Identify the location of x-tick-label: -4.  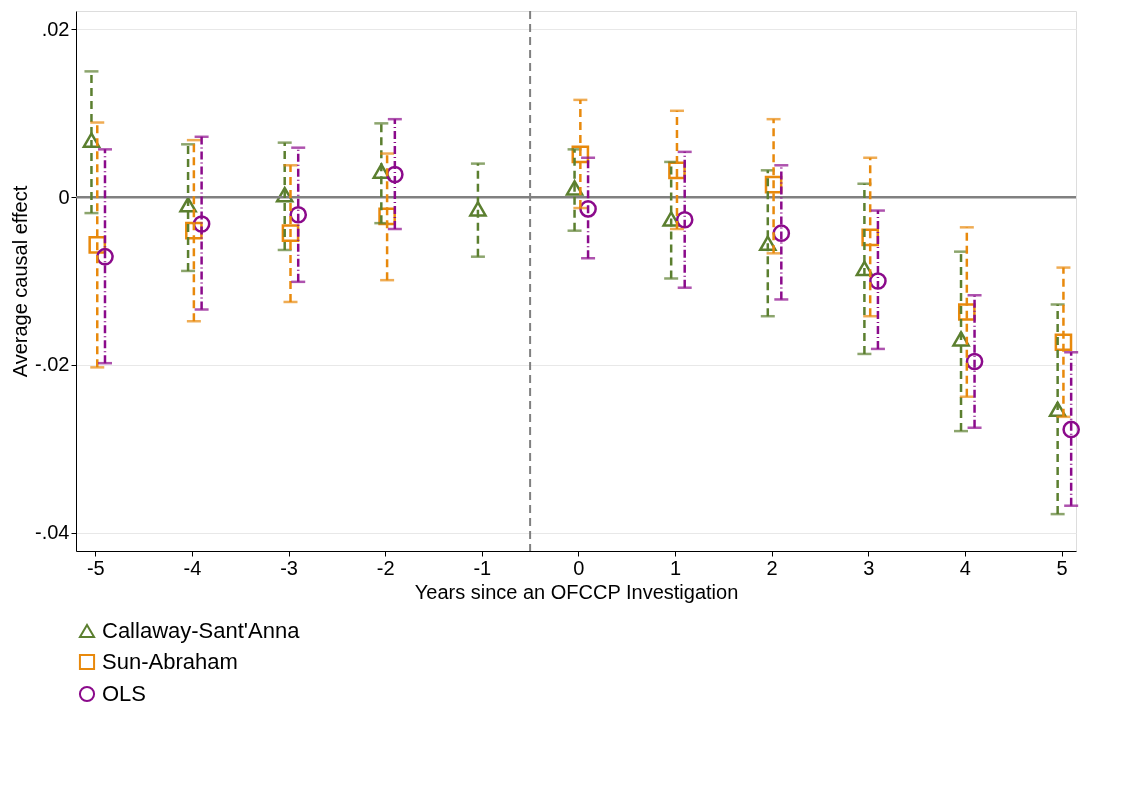
(192, 567).